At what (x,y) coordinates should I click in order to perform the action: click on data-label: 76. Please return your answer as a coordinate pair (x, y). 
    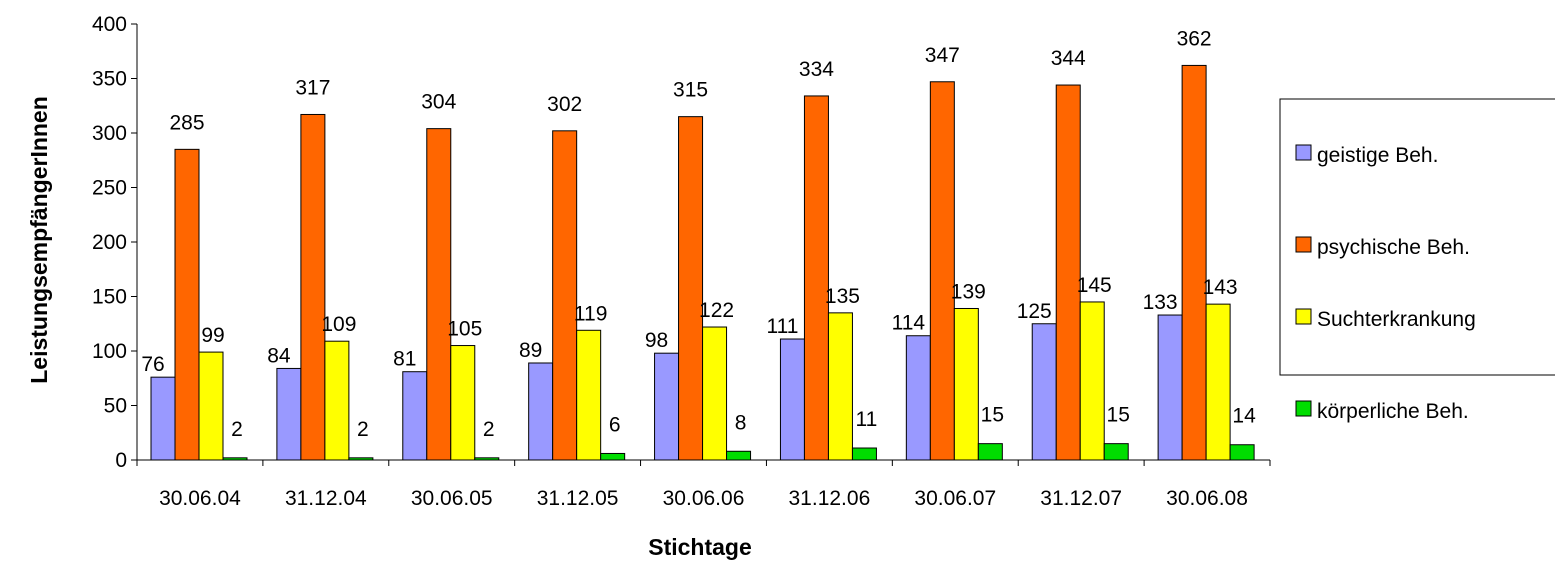
    Looking at the image, I should click on (152, 364).